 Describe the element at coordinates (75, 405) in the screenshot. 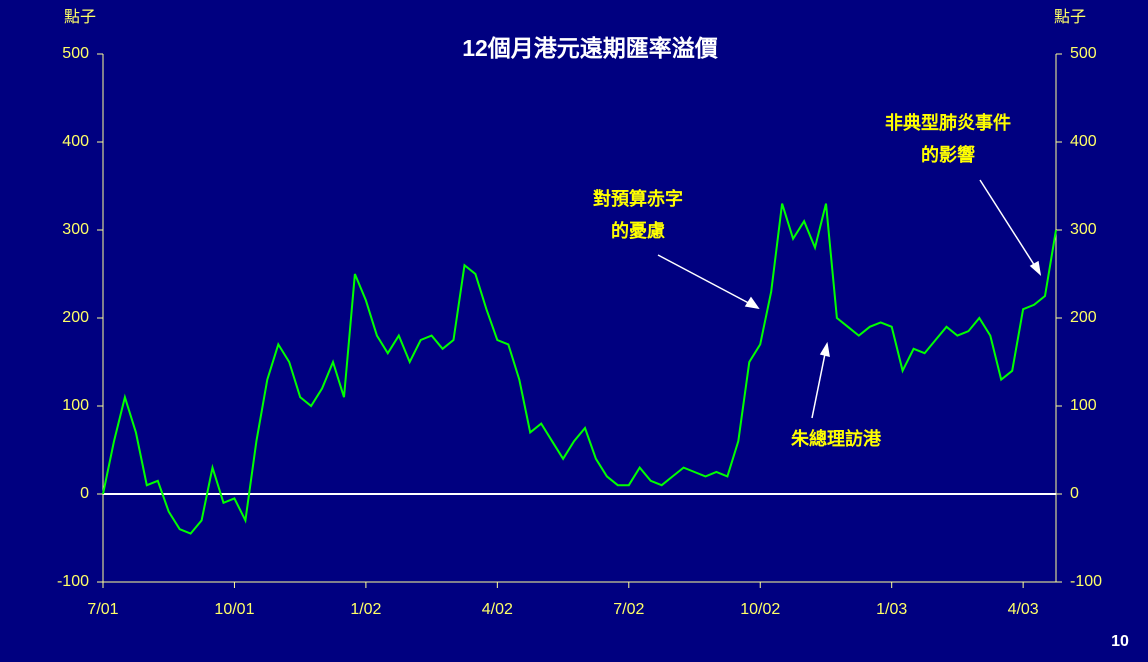

I see `y-tick-label: 100` at that location.